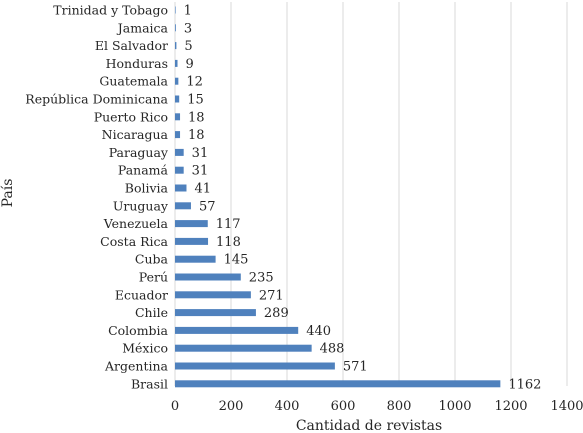 The height and width of the screenshot is (433, 583). Describe the element at coordinates (136, 366) in the screenshot. I see `category-label: Argentina` at that location.